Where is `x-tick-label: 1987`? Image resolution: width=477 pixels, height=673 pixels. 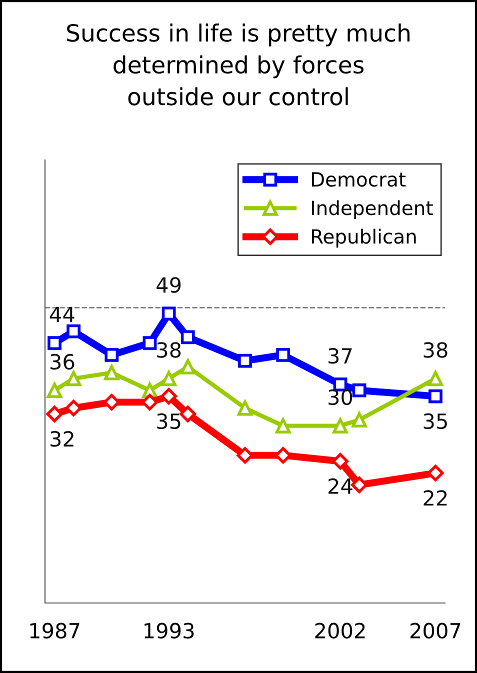 x-tick-label: 1987 is located at coordinates (55, 630).